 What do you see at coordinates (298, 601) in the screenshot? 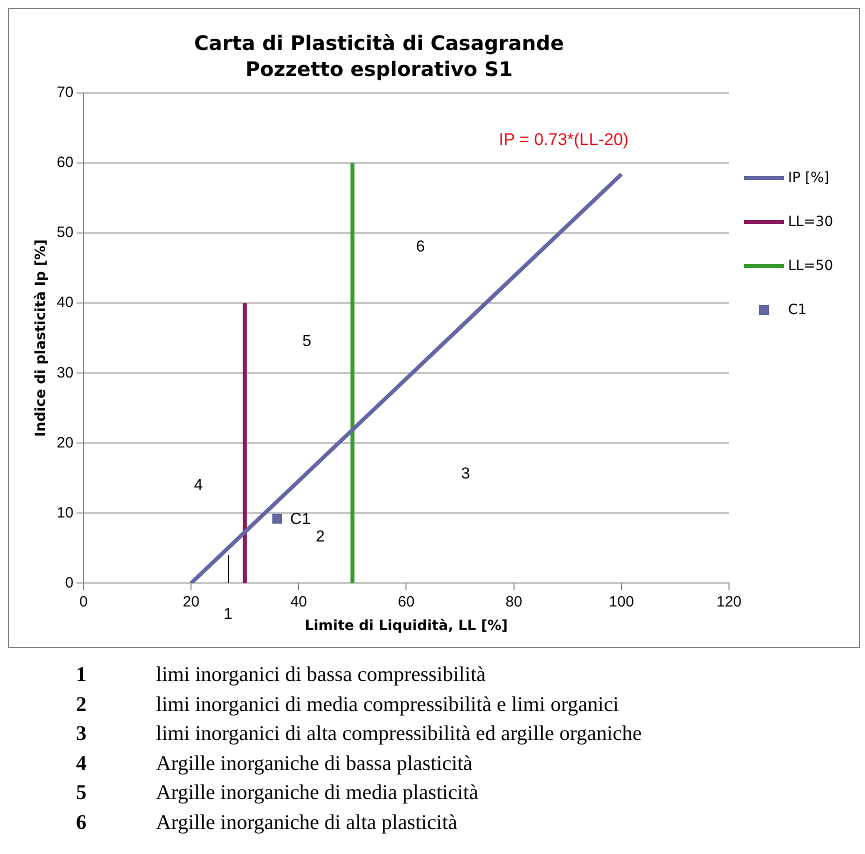
I see `x-tick-label: 40` at bounding box center [298, 601].